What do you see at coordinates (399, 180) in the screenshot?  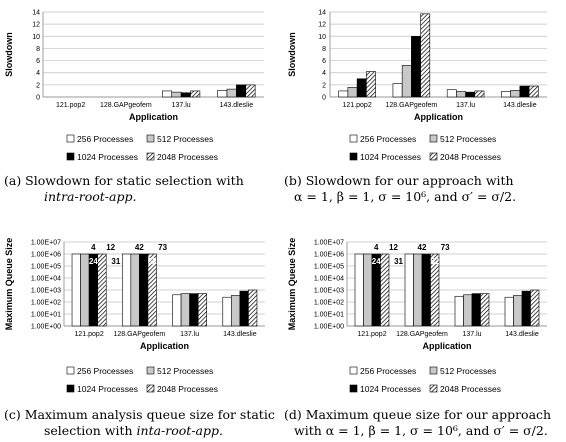 I see `caption-b-line1: (b) Slowdown for our approach with` at bounding box center [399, 180].